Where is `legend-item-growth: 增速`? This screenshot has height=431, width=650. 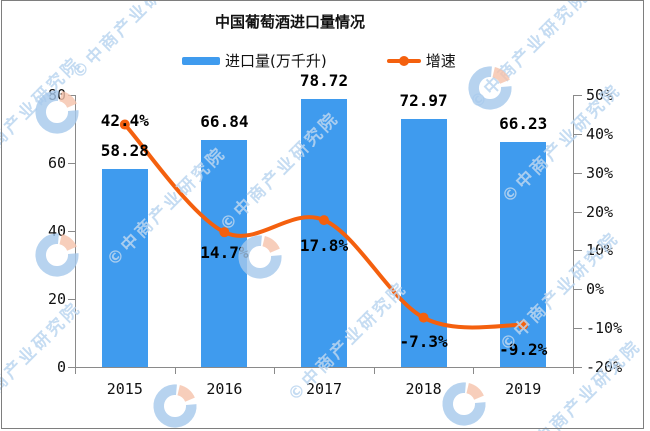
legend-item-growth: 增速 is located at coordinates (421, 60).